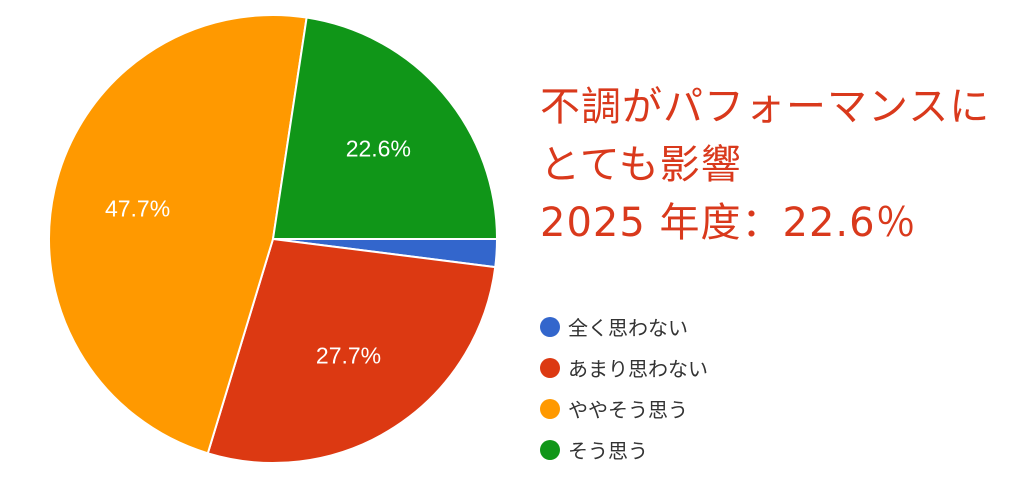  Describe the element at coordinates (137, 208) in the screenshot. I see `slice-percent-label: 47.7%` at that location.